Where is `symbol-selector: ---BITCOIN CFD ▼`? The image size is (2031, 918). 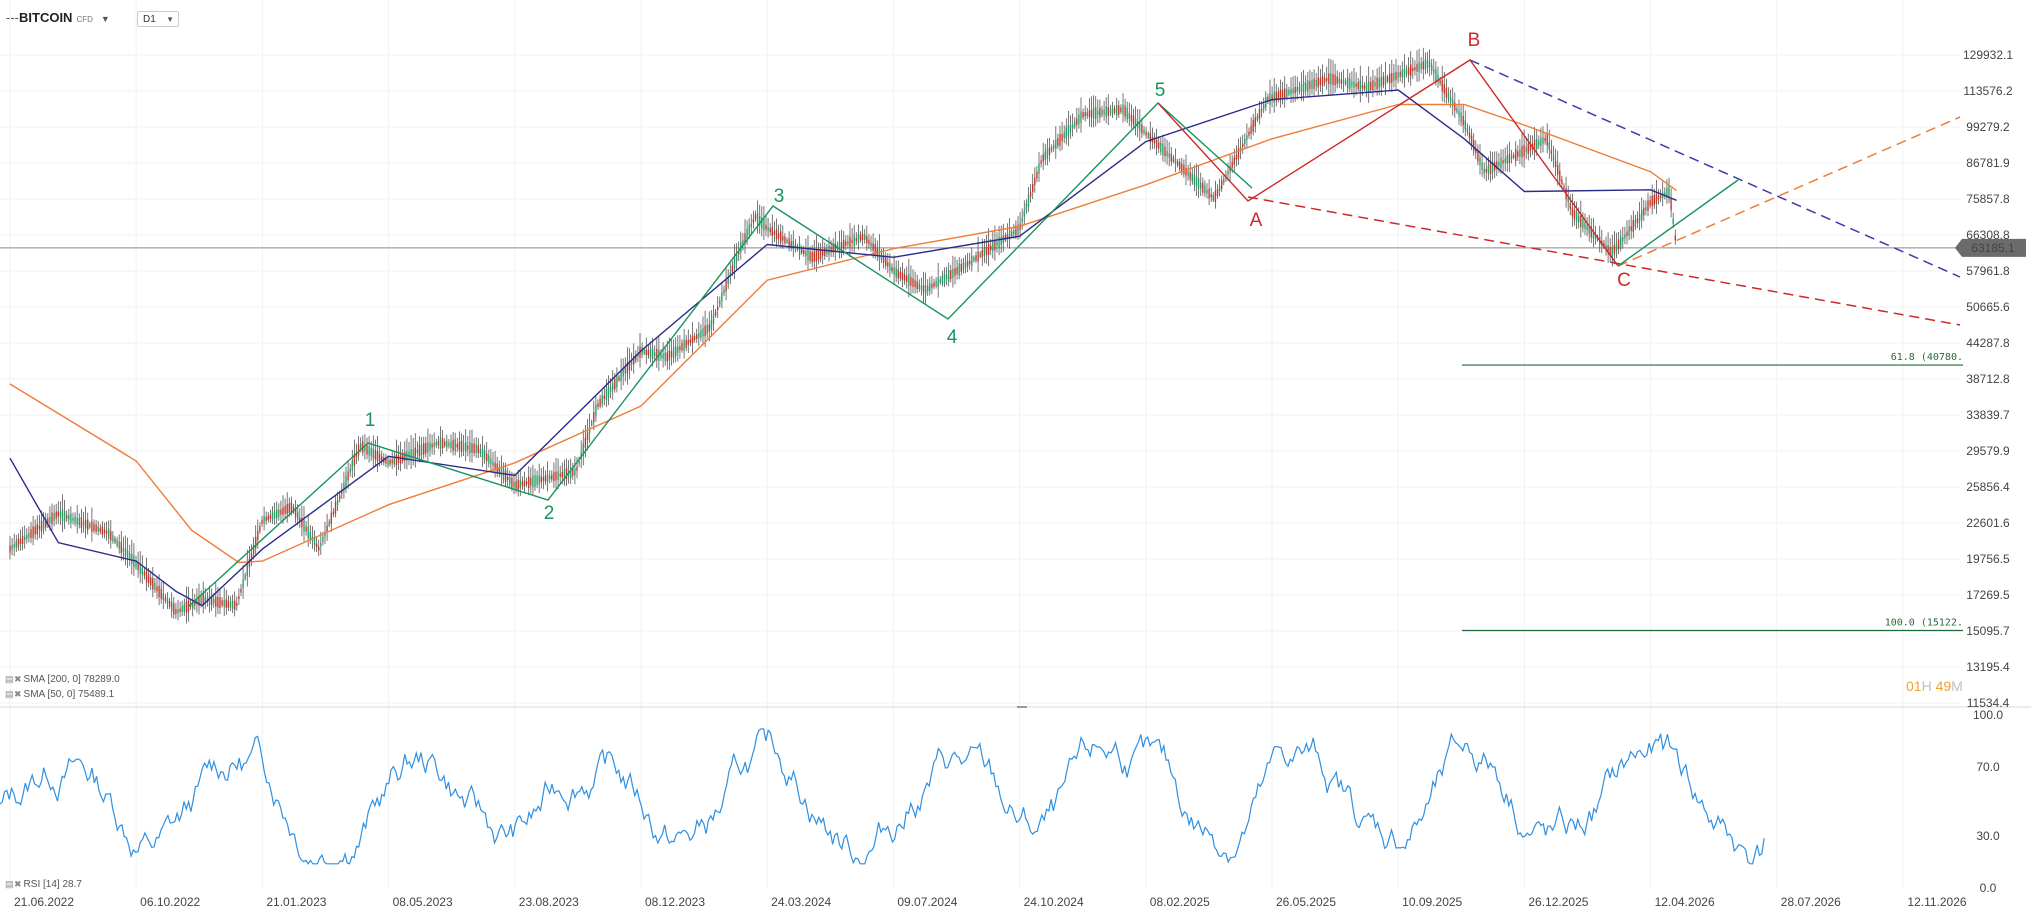
symbol-selector: ---BITCOIN CFD ▼ is located at coordinates (58, 17).